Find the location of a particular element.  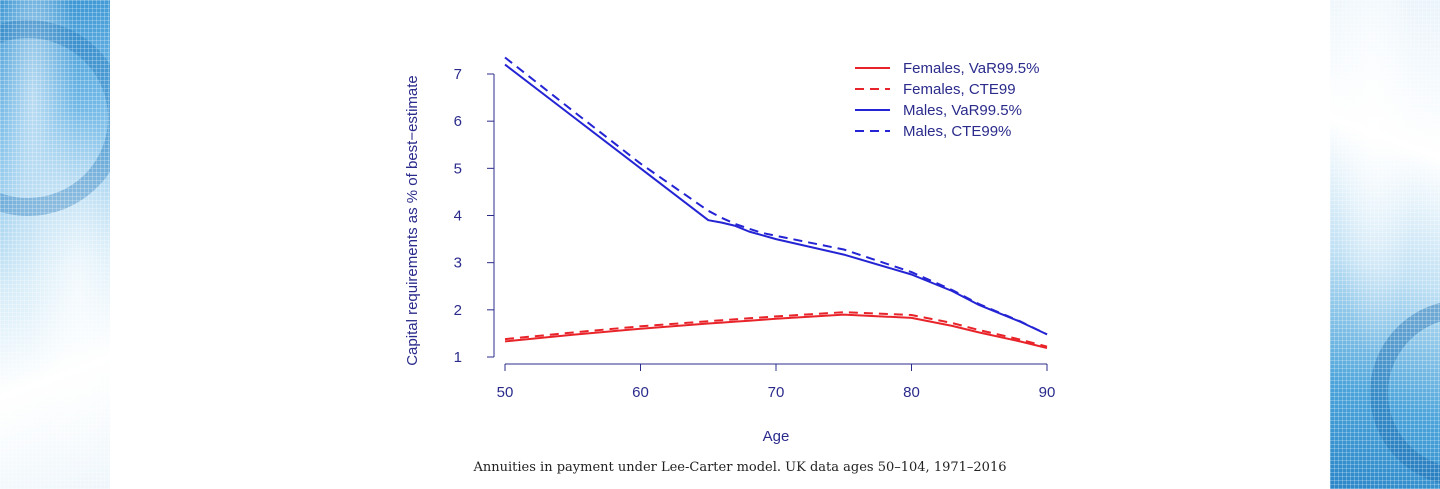

y-tick-label: 1 is located at coordinates (458, 357).